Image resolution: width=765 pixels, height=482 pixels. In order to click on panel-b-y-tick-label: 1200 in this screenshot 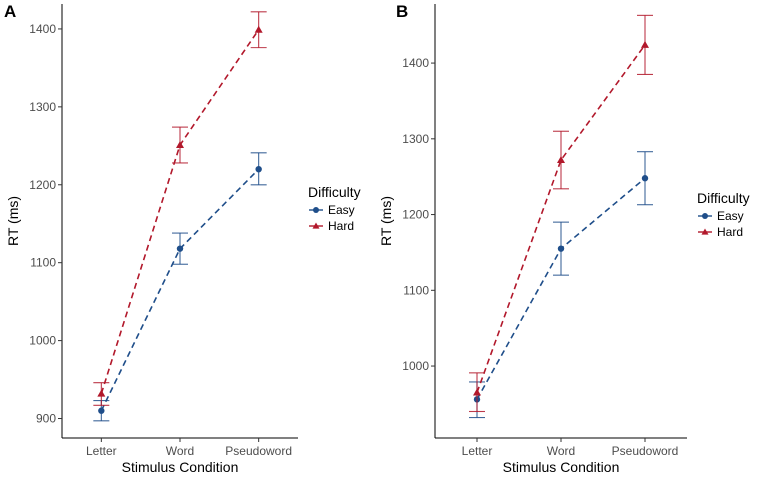, I will do `click(415, 215)`.